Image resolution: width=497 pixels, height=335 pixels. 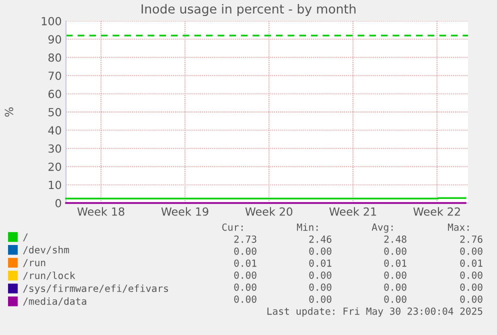 What do you see at coordinates (55, 112) in the screenshot?
I see `y-tick-label: 50` at bounding box center [55, 112].